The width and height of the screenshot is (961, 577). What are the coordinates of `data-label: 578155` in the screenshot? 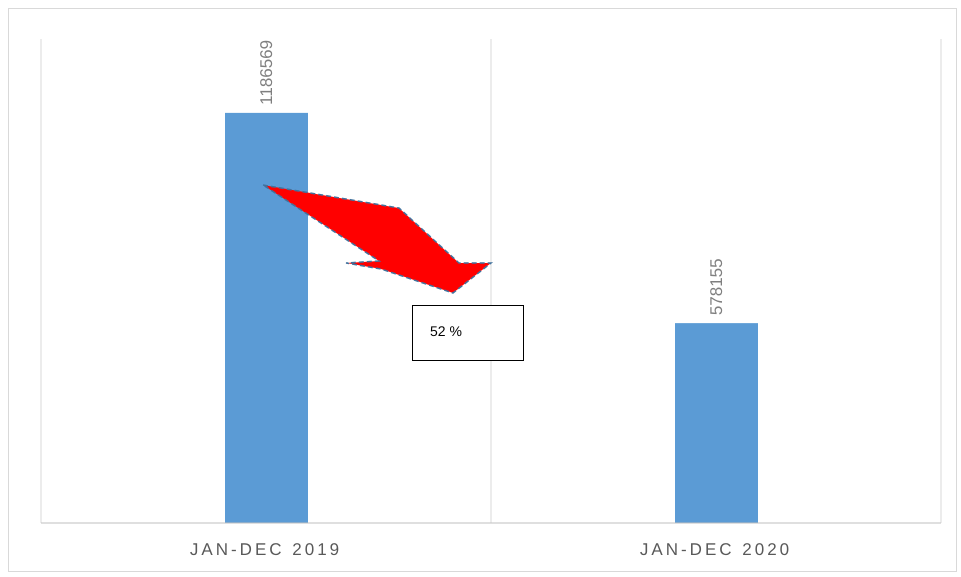 It's located at (716, 287).